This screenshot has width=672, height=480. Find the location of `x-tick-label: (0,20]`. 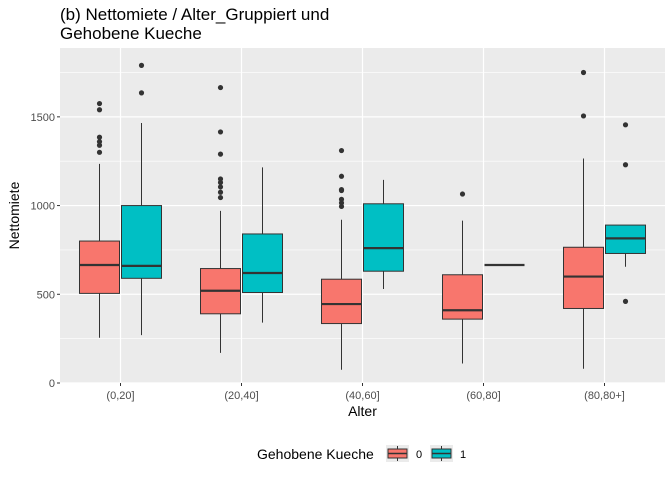

x-tick-label: (0,20] is located at coordinates (120, 396).